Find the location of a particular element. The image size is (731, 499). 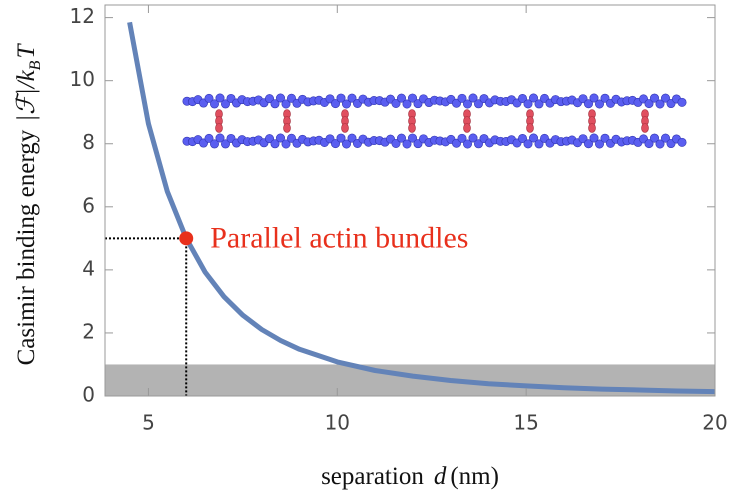

x-tick-label: 20 is located at coordinates (714, 423).